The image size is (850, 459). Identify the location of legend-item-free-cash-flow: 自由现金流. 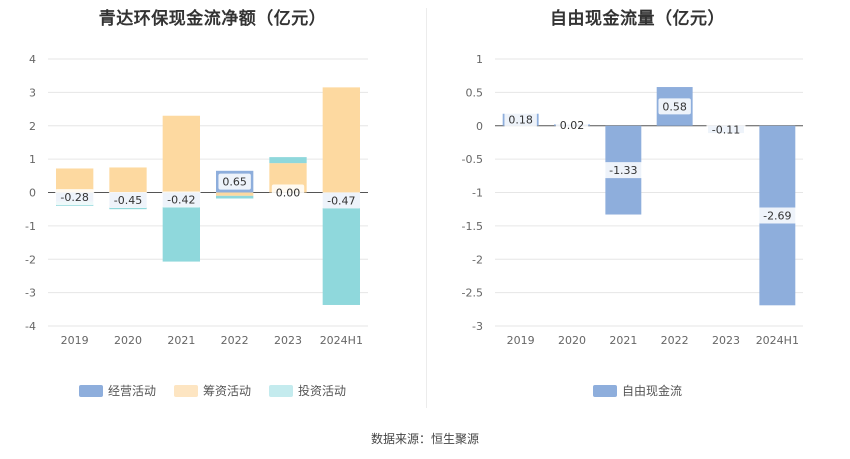
(637, 390).